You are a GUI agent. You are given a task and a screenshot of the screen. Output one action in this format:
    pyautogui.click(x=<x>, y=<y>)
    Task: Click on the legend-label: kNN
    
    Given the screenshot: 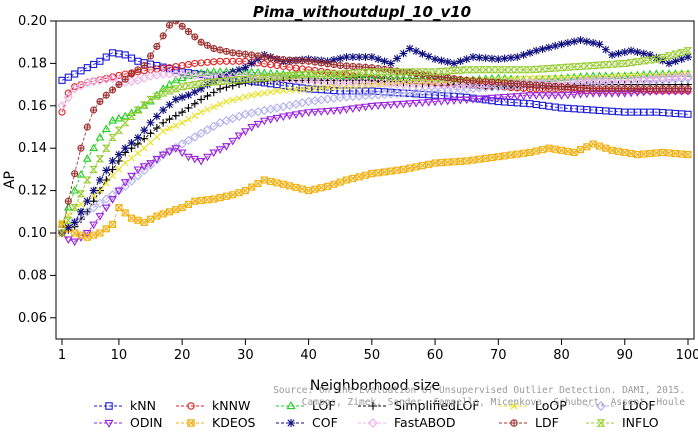 What is the action you would take?
    pyautogui.click(x=143, y=405)
    